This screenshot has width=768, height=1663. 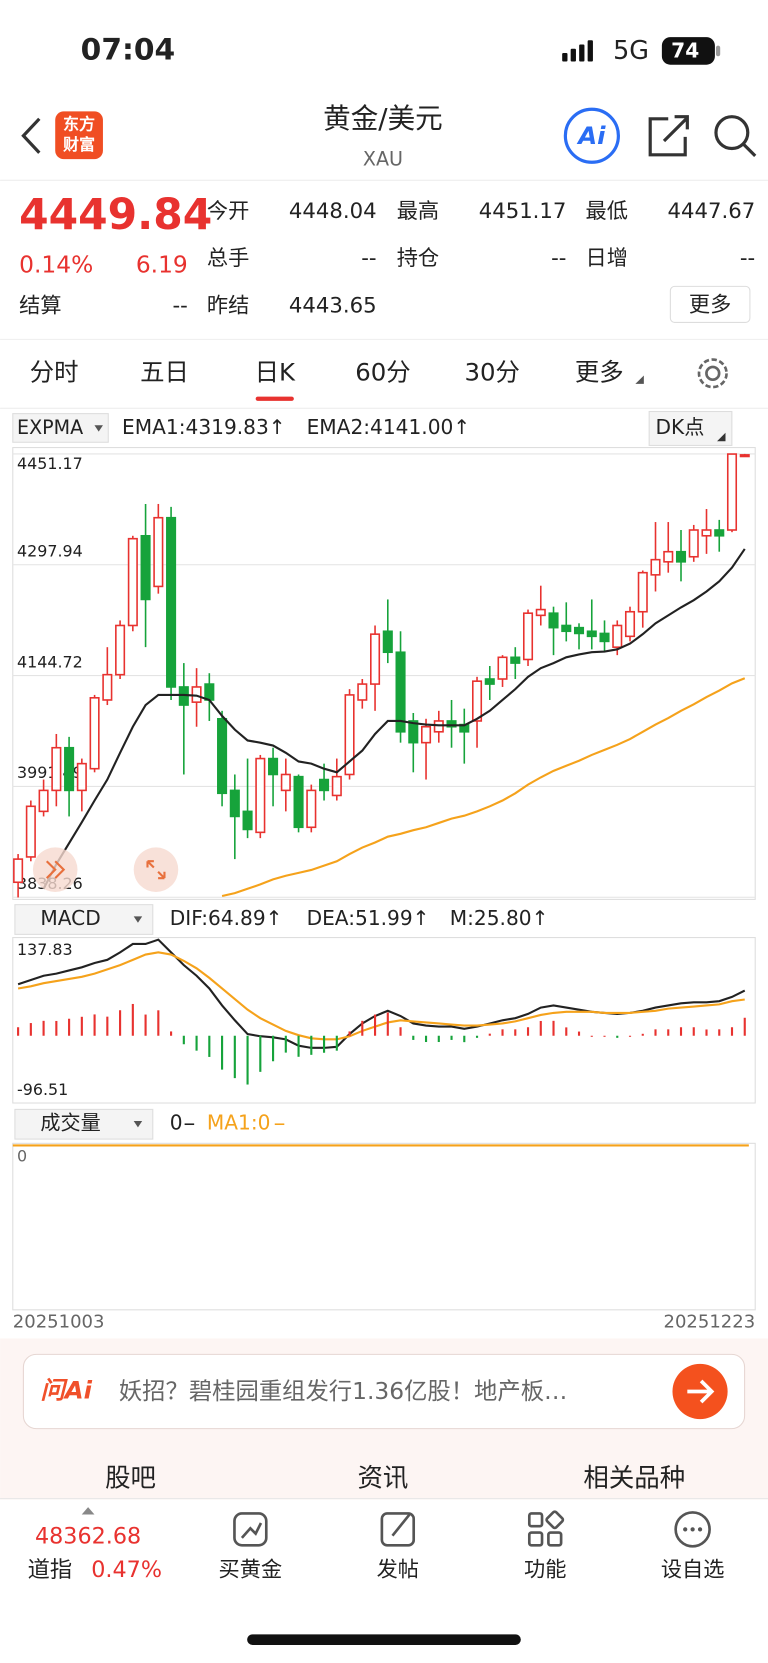 What do you see at coordinates (56, 265) in the screenshot?
I see `change-pct: 0.14%` at bounding box center [56, 265].